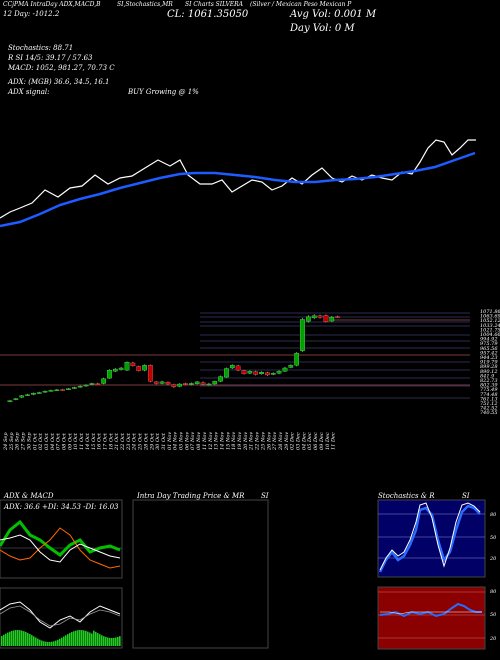 The image size is (500, 660). Describe the element at coordinates (490, 326) in the screenshot. I see `price-label: 1033.24` at that location.